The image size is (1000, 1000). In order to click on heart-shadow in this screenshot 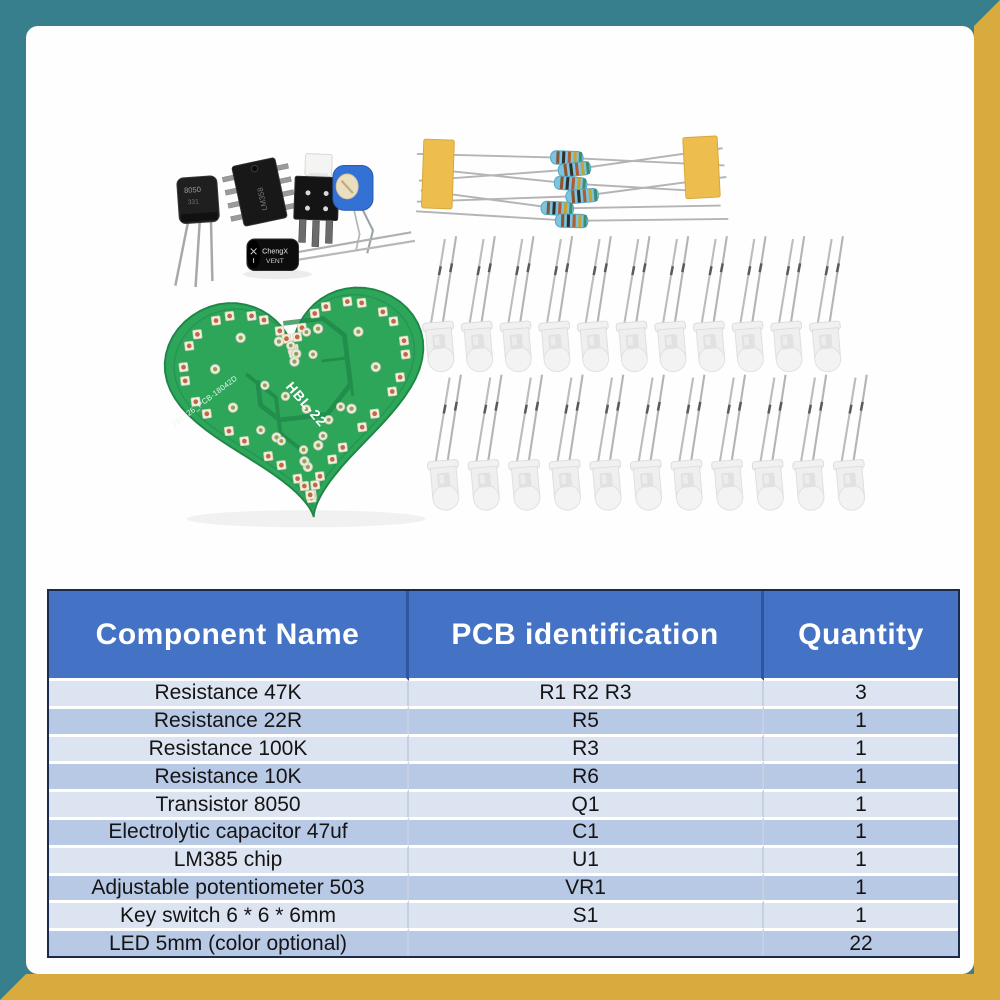, I will do `click(306, 519)`.